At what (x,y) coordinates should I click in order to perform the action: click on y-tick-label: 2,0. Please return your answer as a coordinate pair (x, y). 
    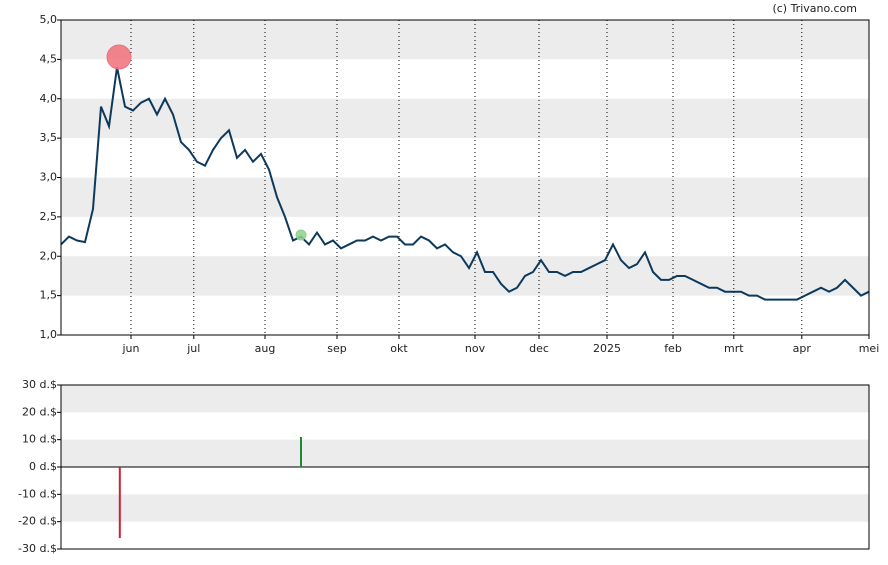
    Looking at the image, I should click on (49, 255).